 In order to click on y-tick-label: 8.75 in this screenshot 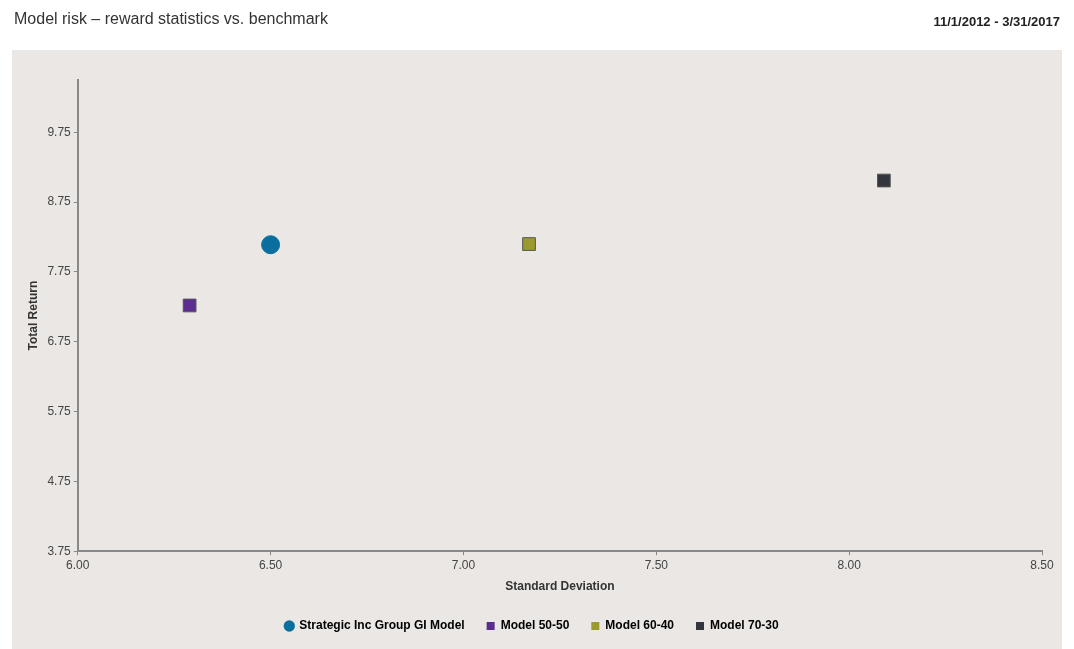, I will do `click(59, 201)`.